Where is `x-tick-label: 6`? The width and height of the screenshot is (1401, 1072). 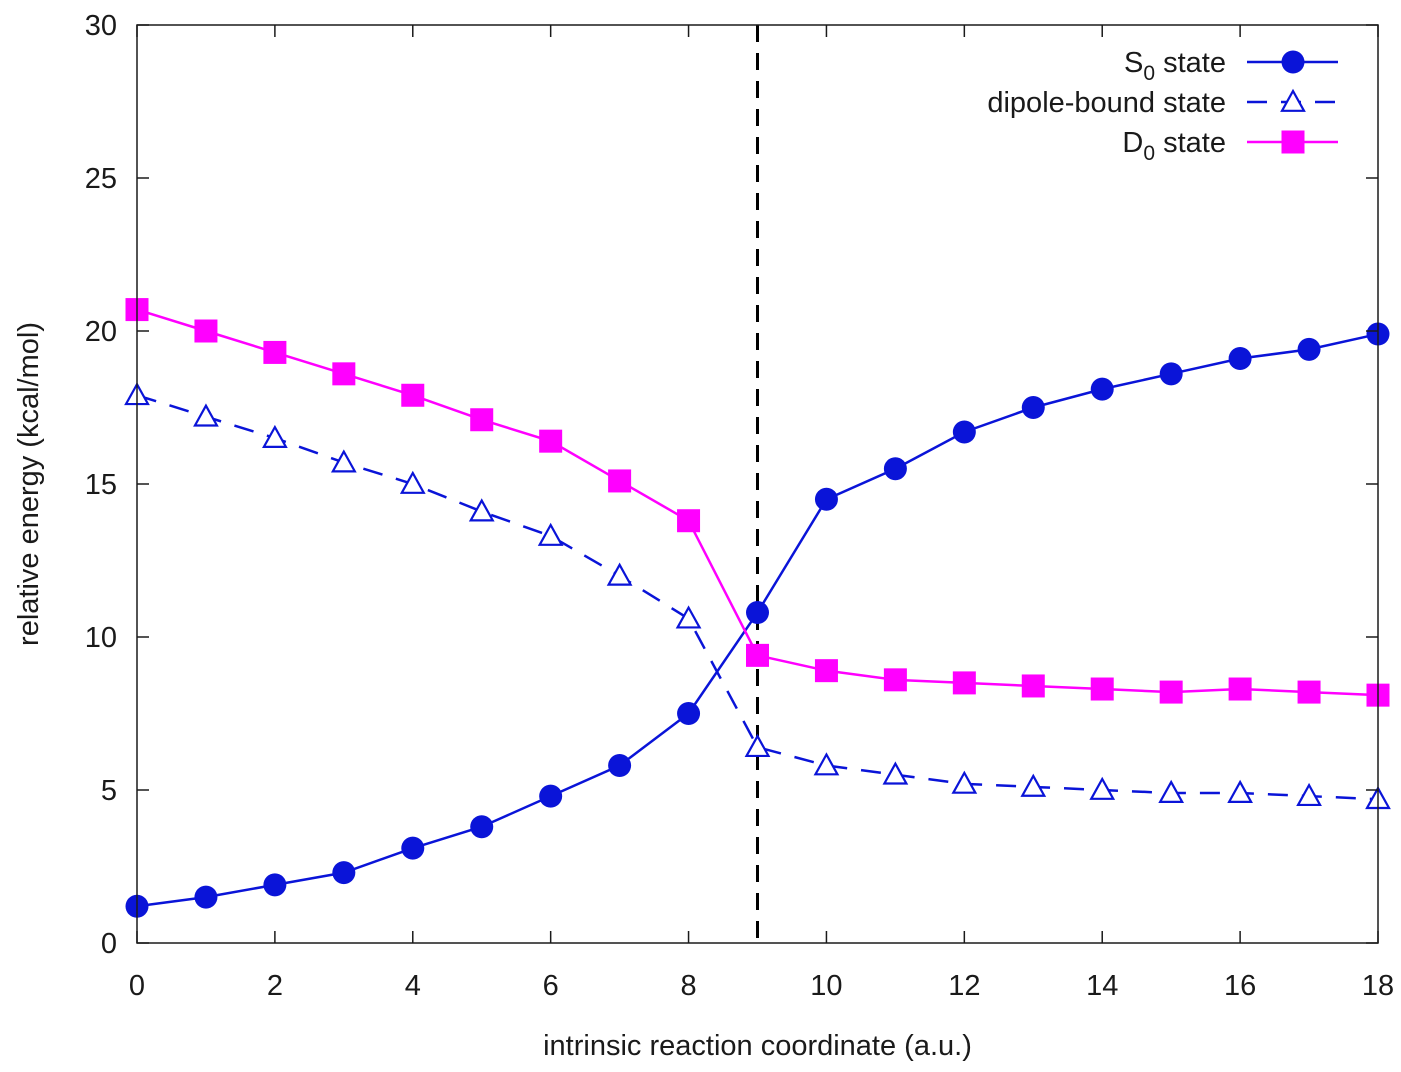
x-tick-label: 6 is located at coordinates (551, 986).